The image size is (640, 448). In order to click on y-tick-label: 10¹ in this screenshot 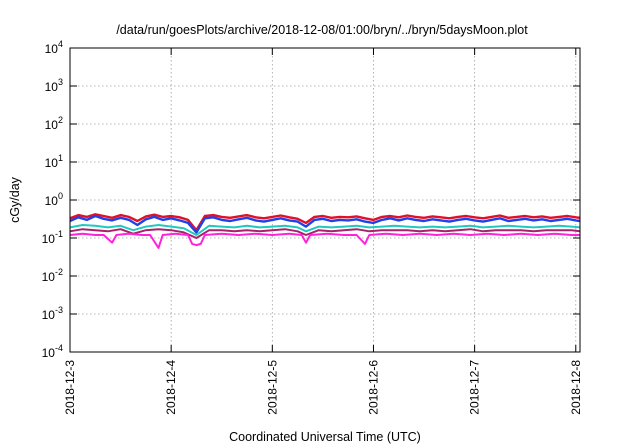, I will do `click(54, 161)`.